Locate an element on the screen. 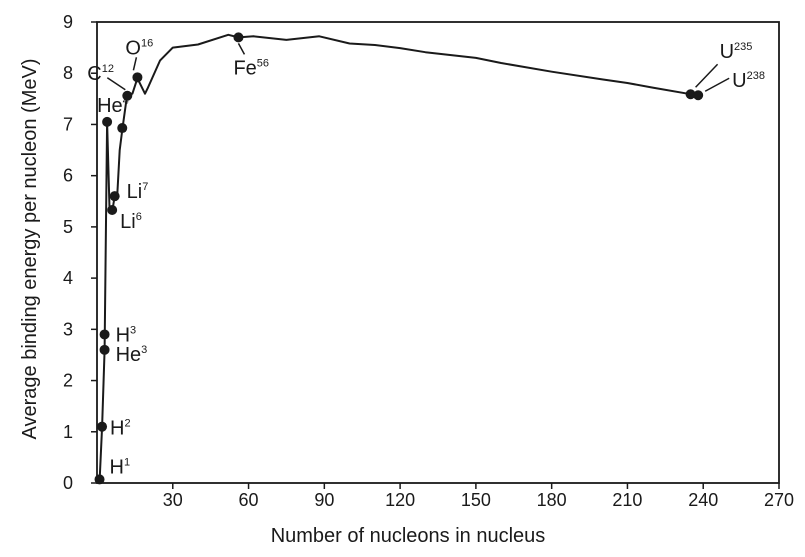  x-axis-title: Number of nucleons in nucleus is located at coordinates (408, 536).